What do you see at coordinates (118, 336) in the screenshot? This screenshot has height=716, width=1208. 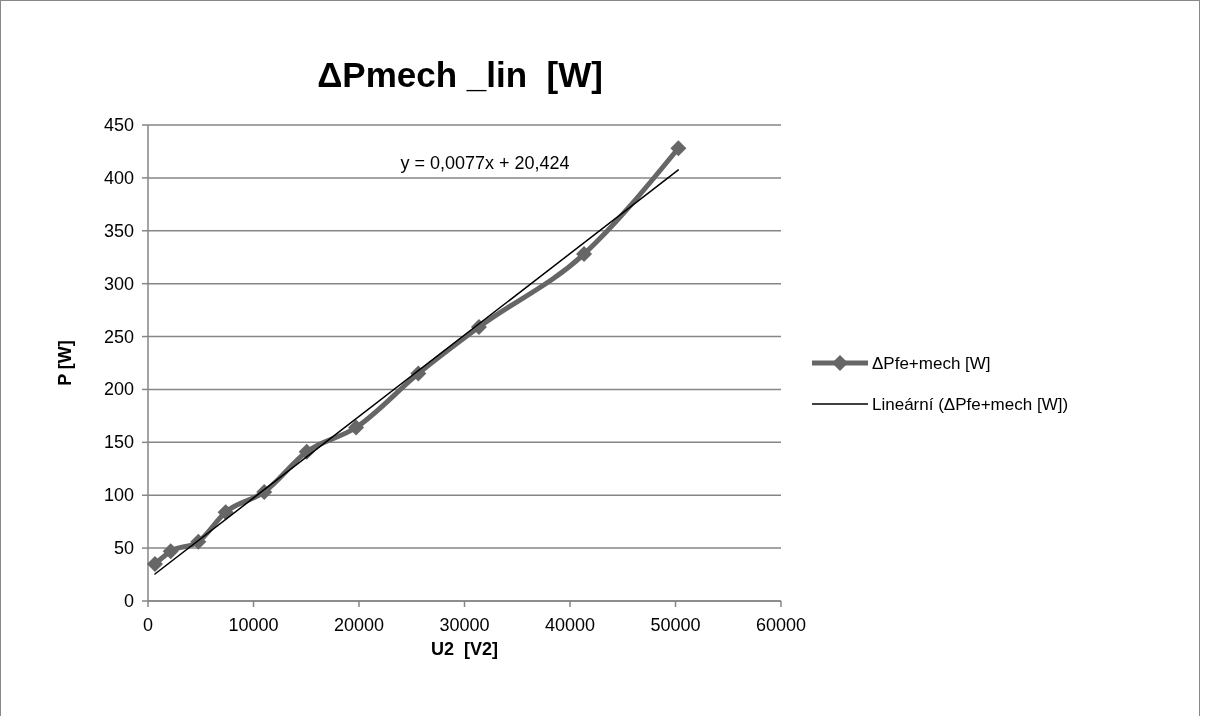 I see `y-tick-label: 250` at bounding box center [118, 336].